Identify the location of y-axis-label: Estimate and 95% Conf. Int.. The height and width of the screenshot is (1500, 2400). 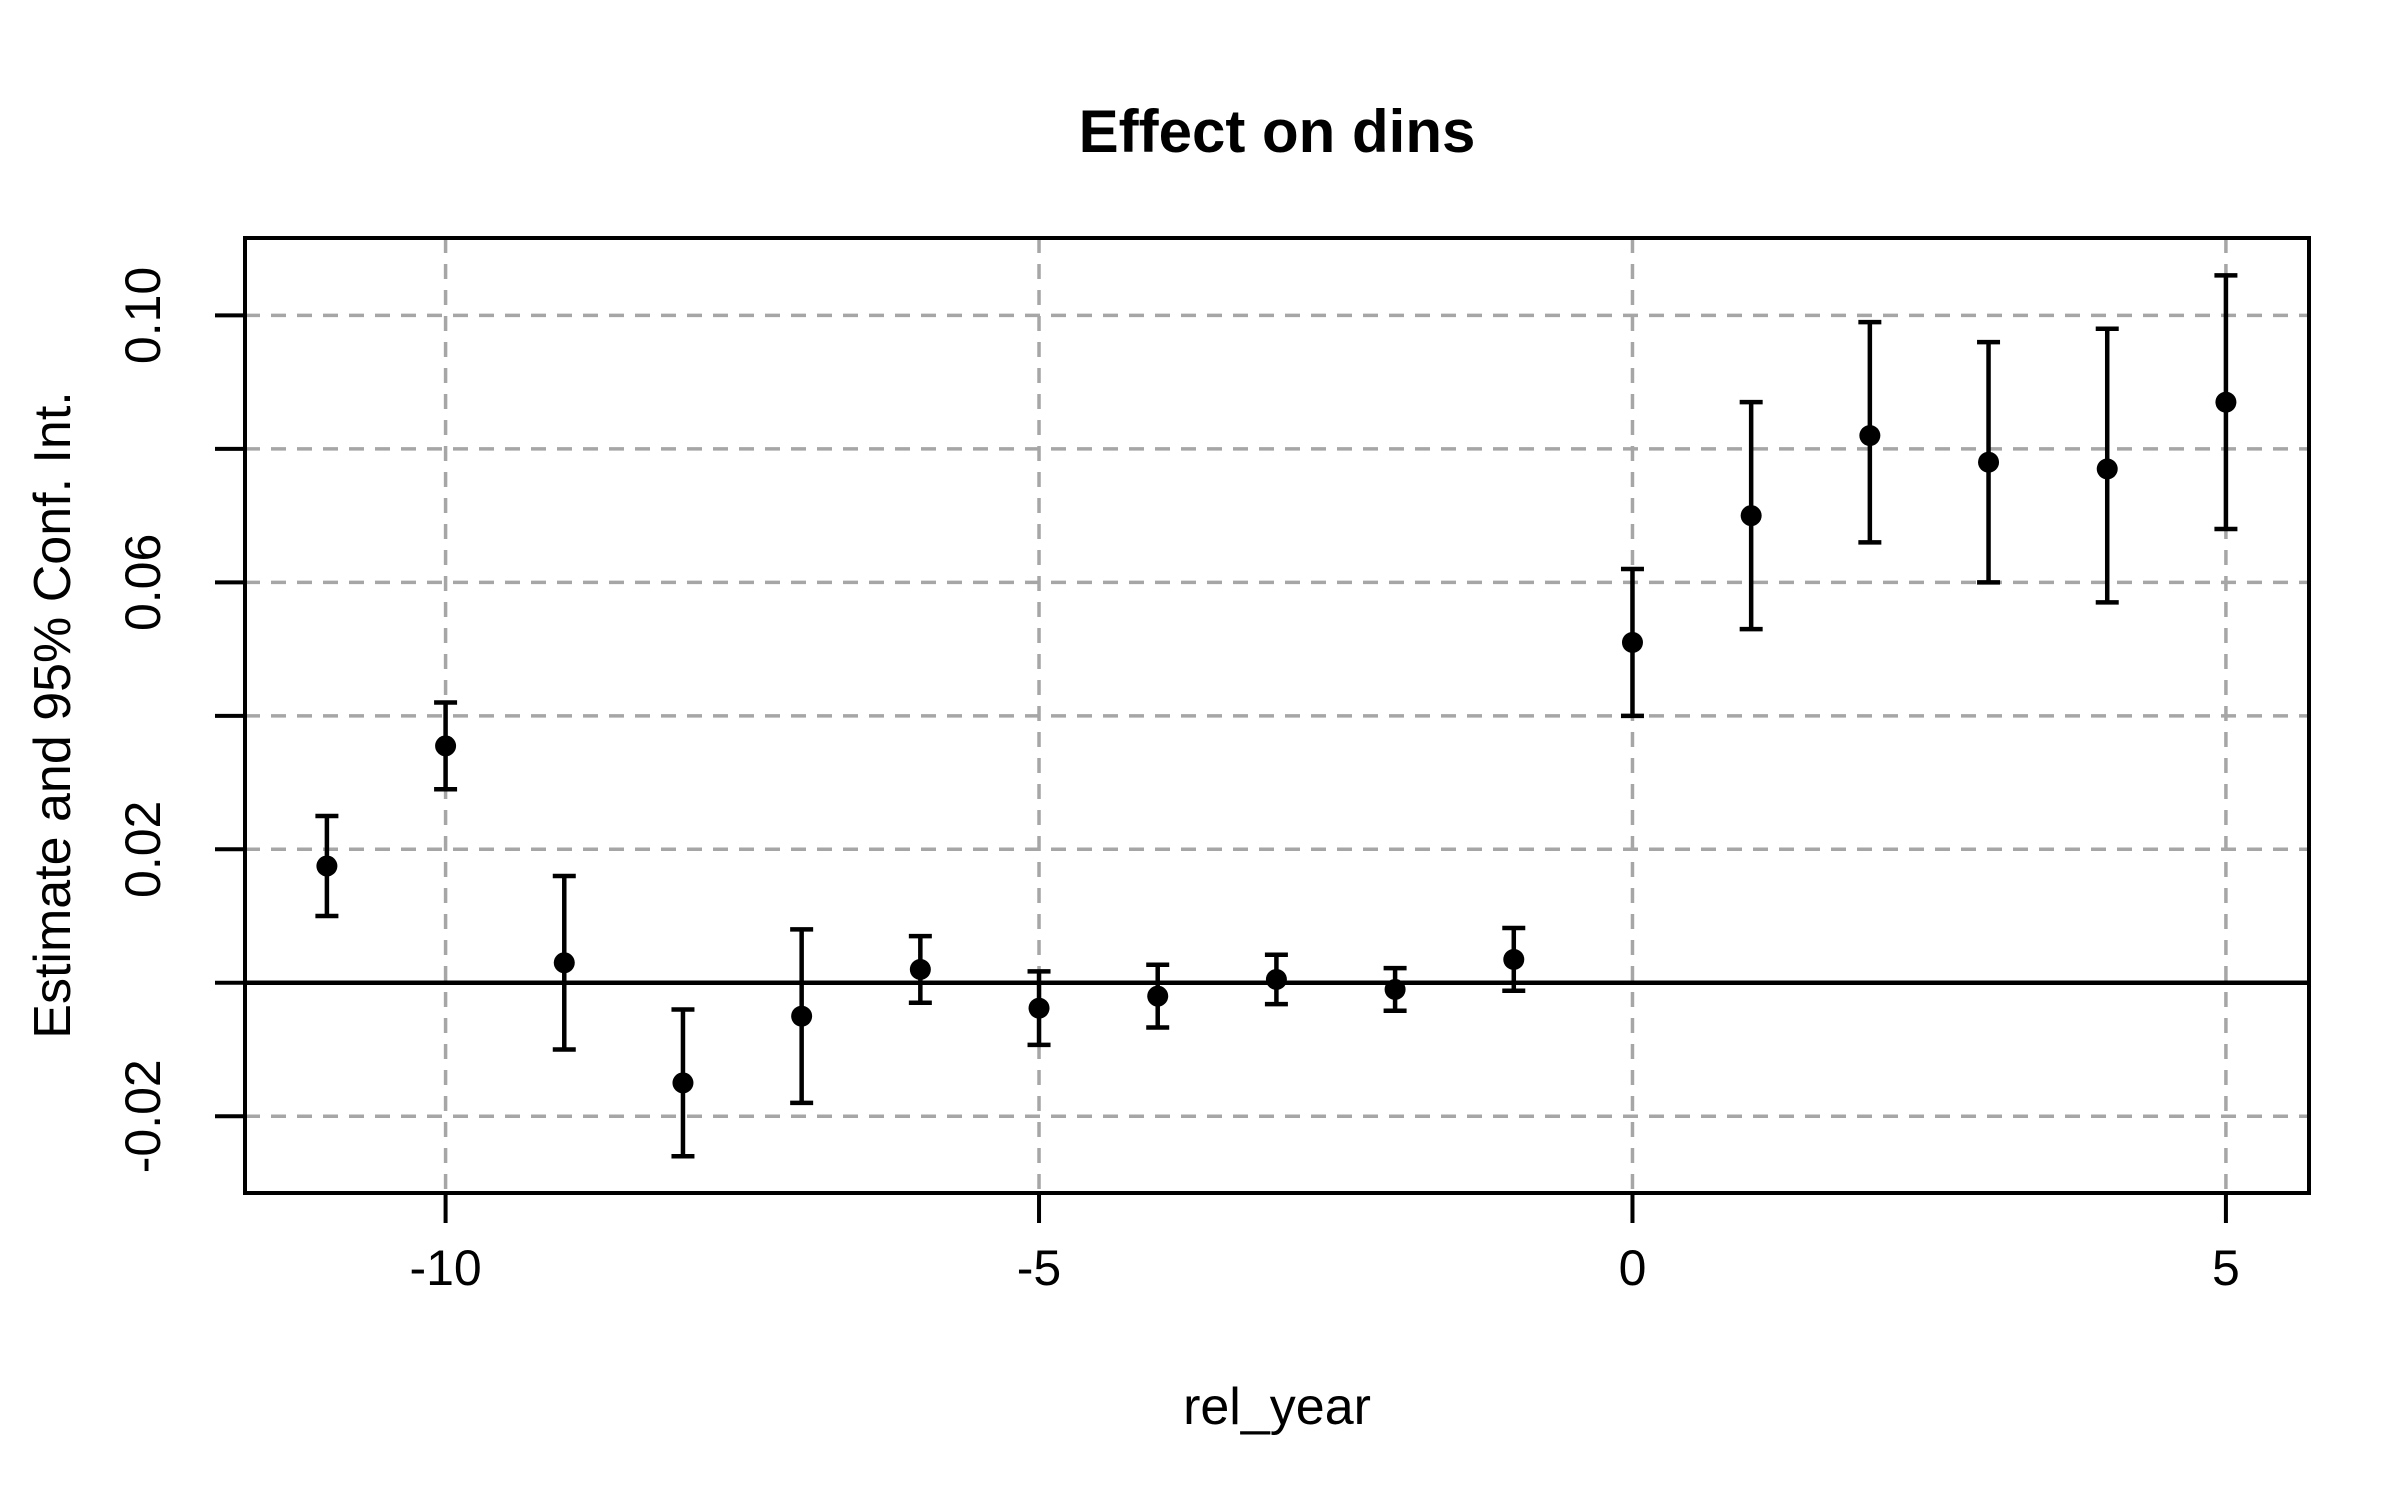
(53, 714).